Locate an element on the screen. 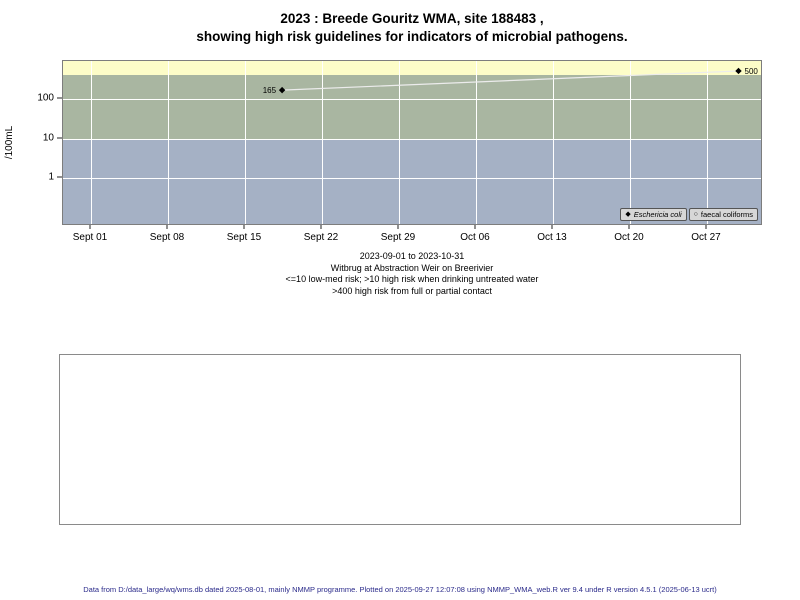 The width and height of the screenshot is (800, 600). x-tick-label: Sept 08 is located at coordinates (167, 237).